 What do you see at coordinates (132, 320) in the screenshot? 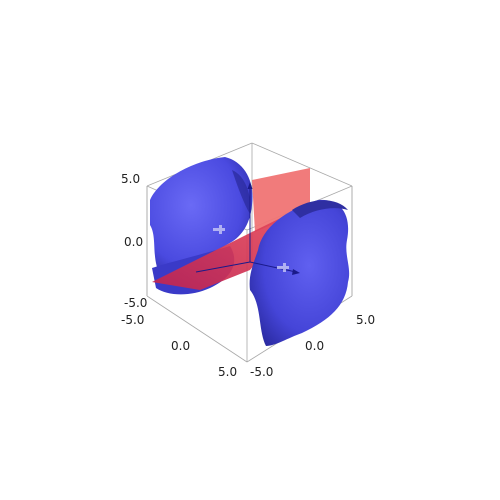
I see `x-tick-label: -5.0` at bounding box center [132, 320].